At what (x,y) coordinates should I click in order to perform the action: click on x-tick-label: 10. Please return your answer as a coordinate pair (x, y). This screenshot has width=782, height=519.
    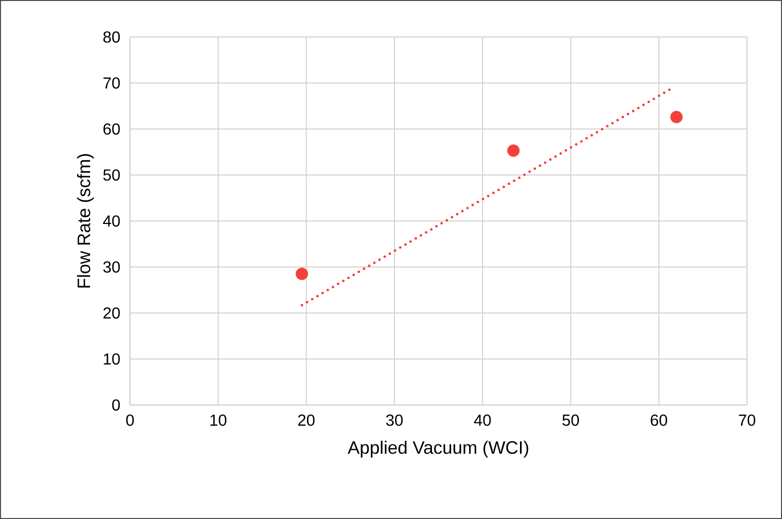
    Looking at the image, I should click on (218, 420).